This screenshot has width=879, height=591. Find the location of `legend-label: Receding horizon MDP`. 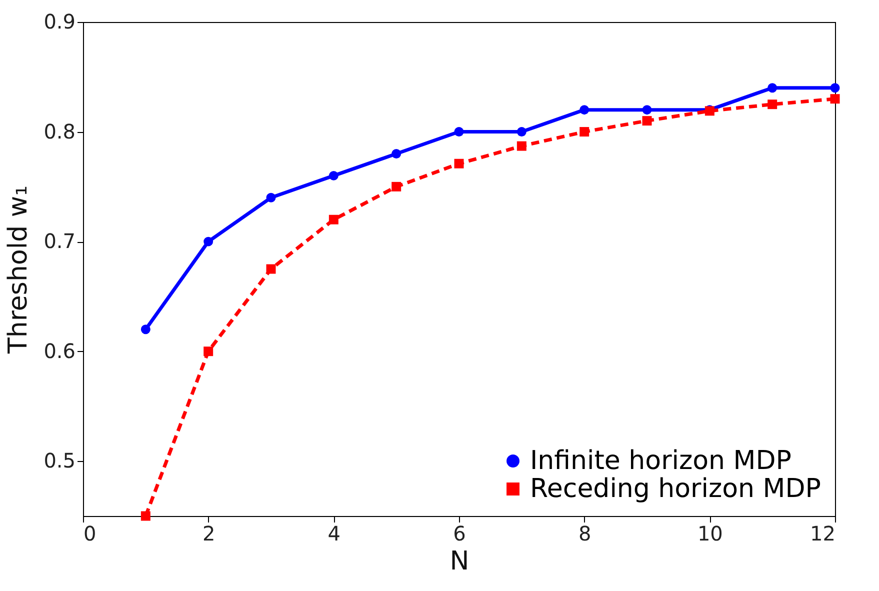

legend-label: Receding horizon MDP is located at coordinates (675, 489).